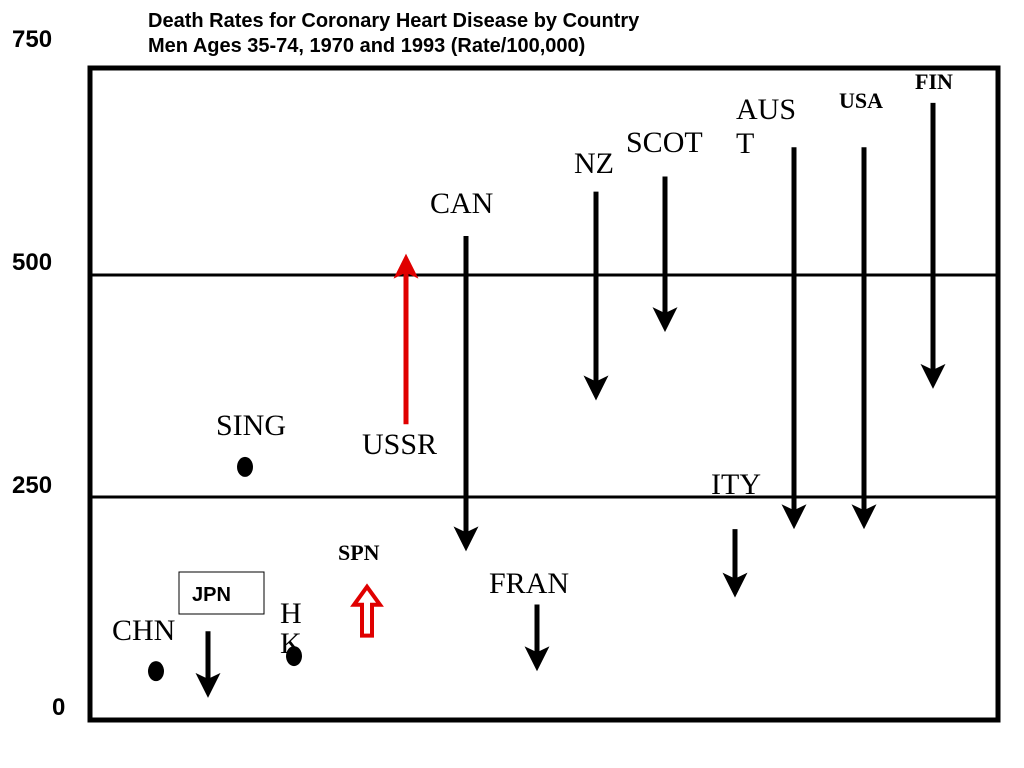  Describe the element at coordinates (861, 100) in the screenshot. I see `label-usa: USA` at that location.